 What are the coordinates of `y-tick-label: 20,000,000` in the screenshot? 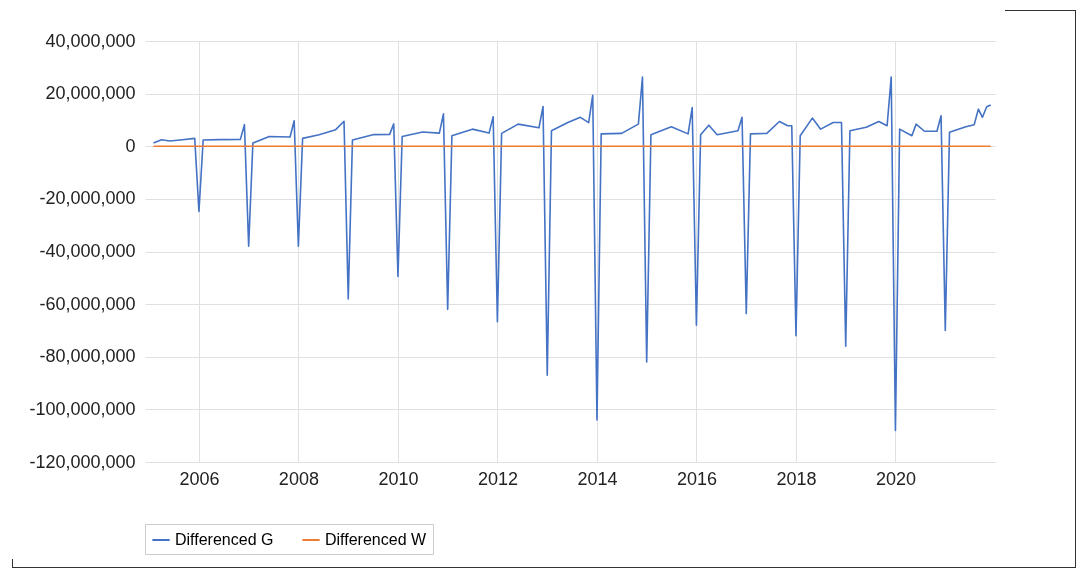 It's located at (90, 93).